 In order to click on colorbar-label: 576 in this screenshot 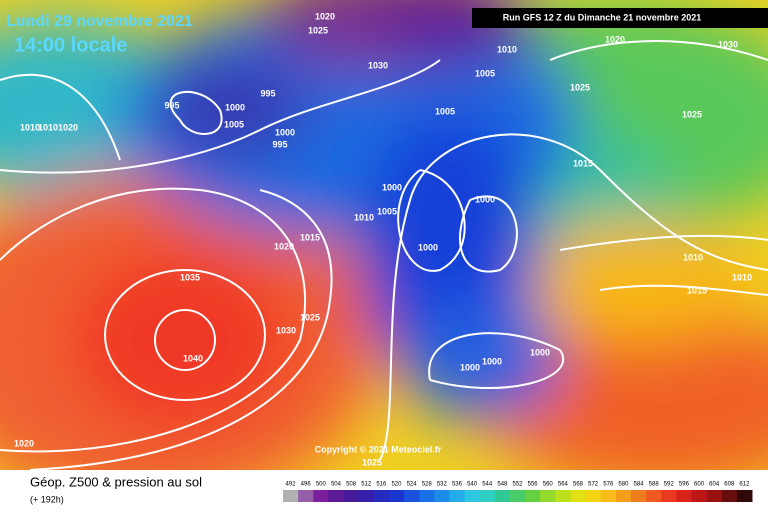, I will do `click(608, 485)`.